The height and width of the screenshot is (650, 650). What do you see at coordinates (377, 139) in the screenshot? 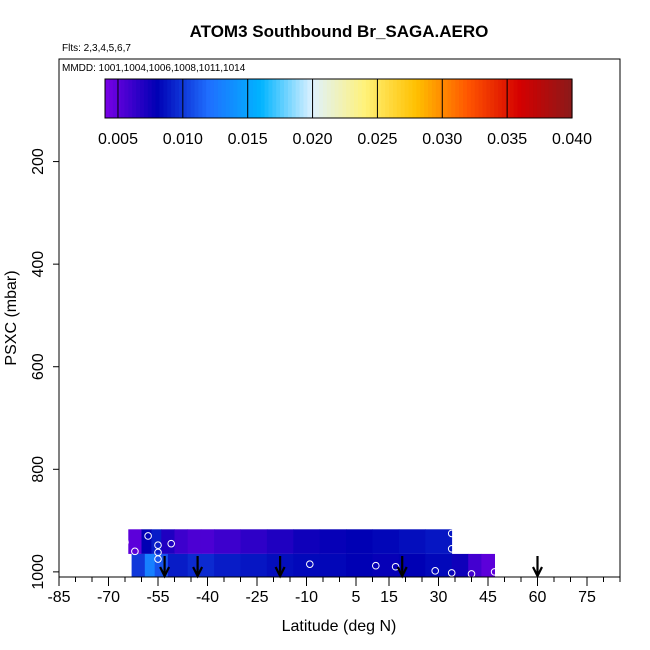
I see `colorbar-tick-label: 0.025` at bounding box center [377, 139].